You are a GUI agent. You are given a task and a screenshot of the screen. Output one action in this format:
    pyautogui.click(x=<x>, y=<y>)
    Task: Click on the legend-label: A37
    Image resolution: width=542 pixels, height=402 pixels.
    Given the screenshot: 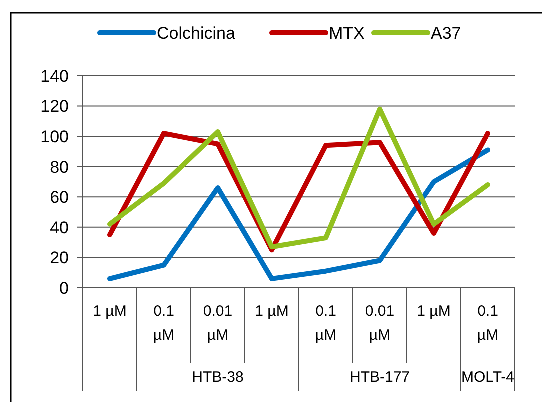 What is the action you would take?
    pyautogui.click(x=446, y=33)
    